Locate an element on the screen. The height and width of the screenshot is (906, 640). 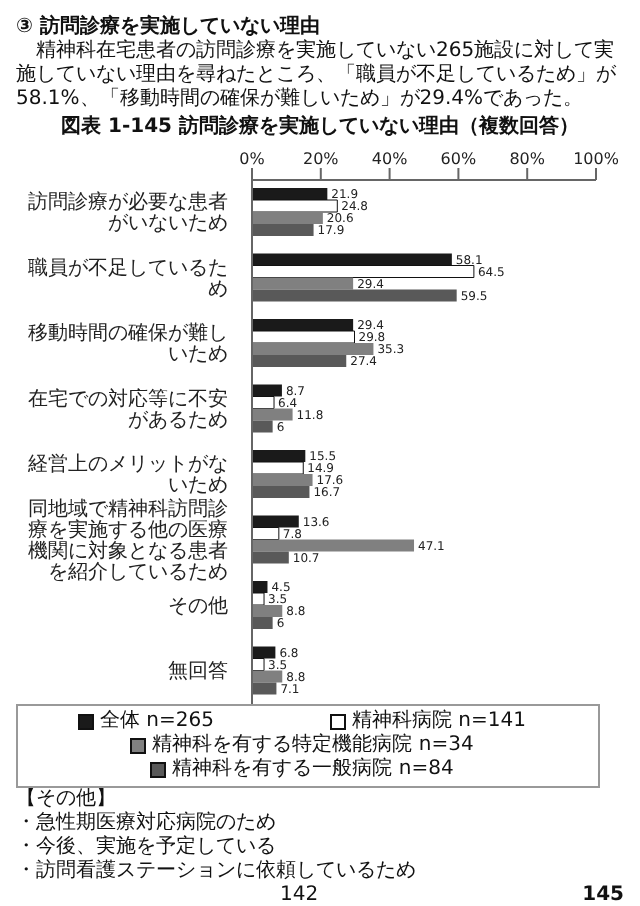
x-tick-label: 60% is located at coordinates (458, 159).